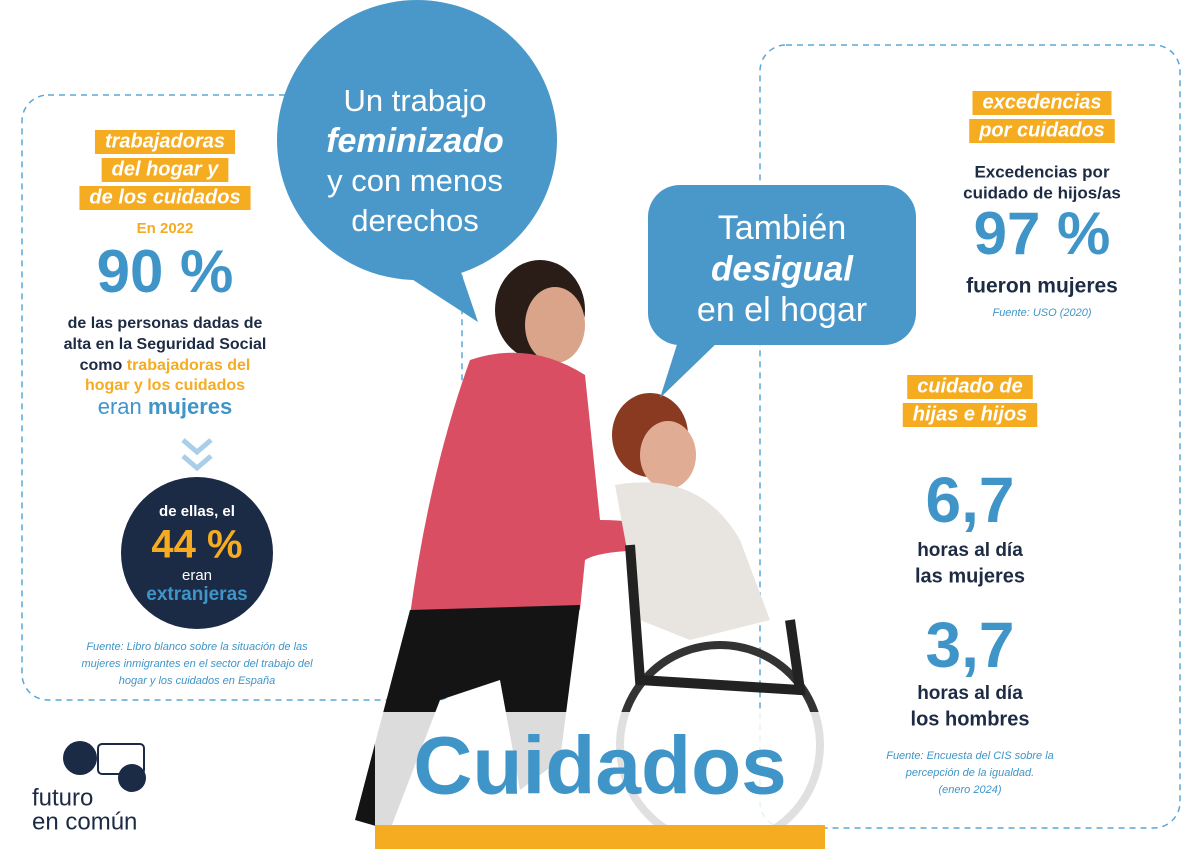 The height and width of the screenshot is (849, 1200). I want to click on heading: hijas e hijos, so click(970, 414).